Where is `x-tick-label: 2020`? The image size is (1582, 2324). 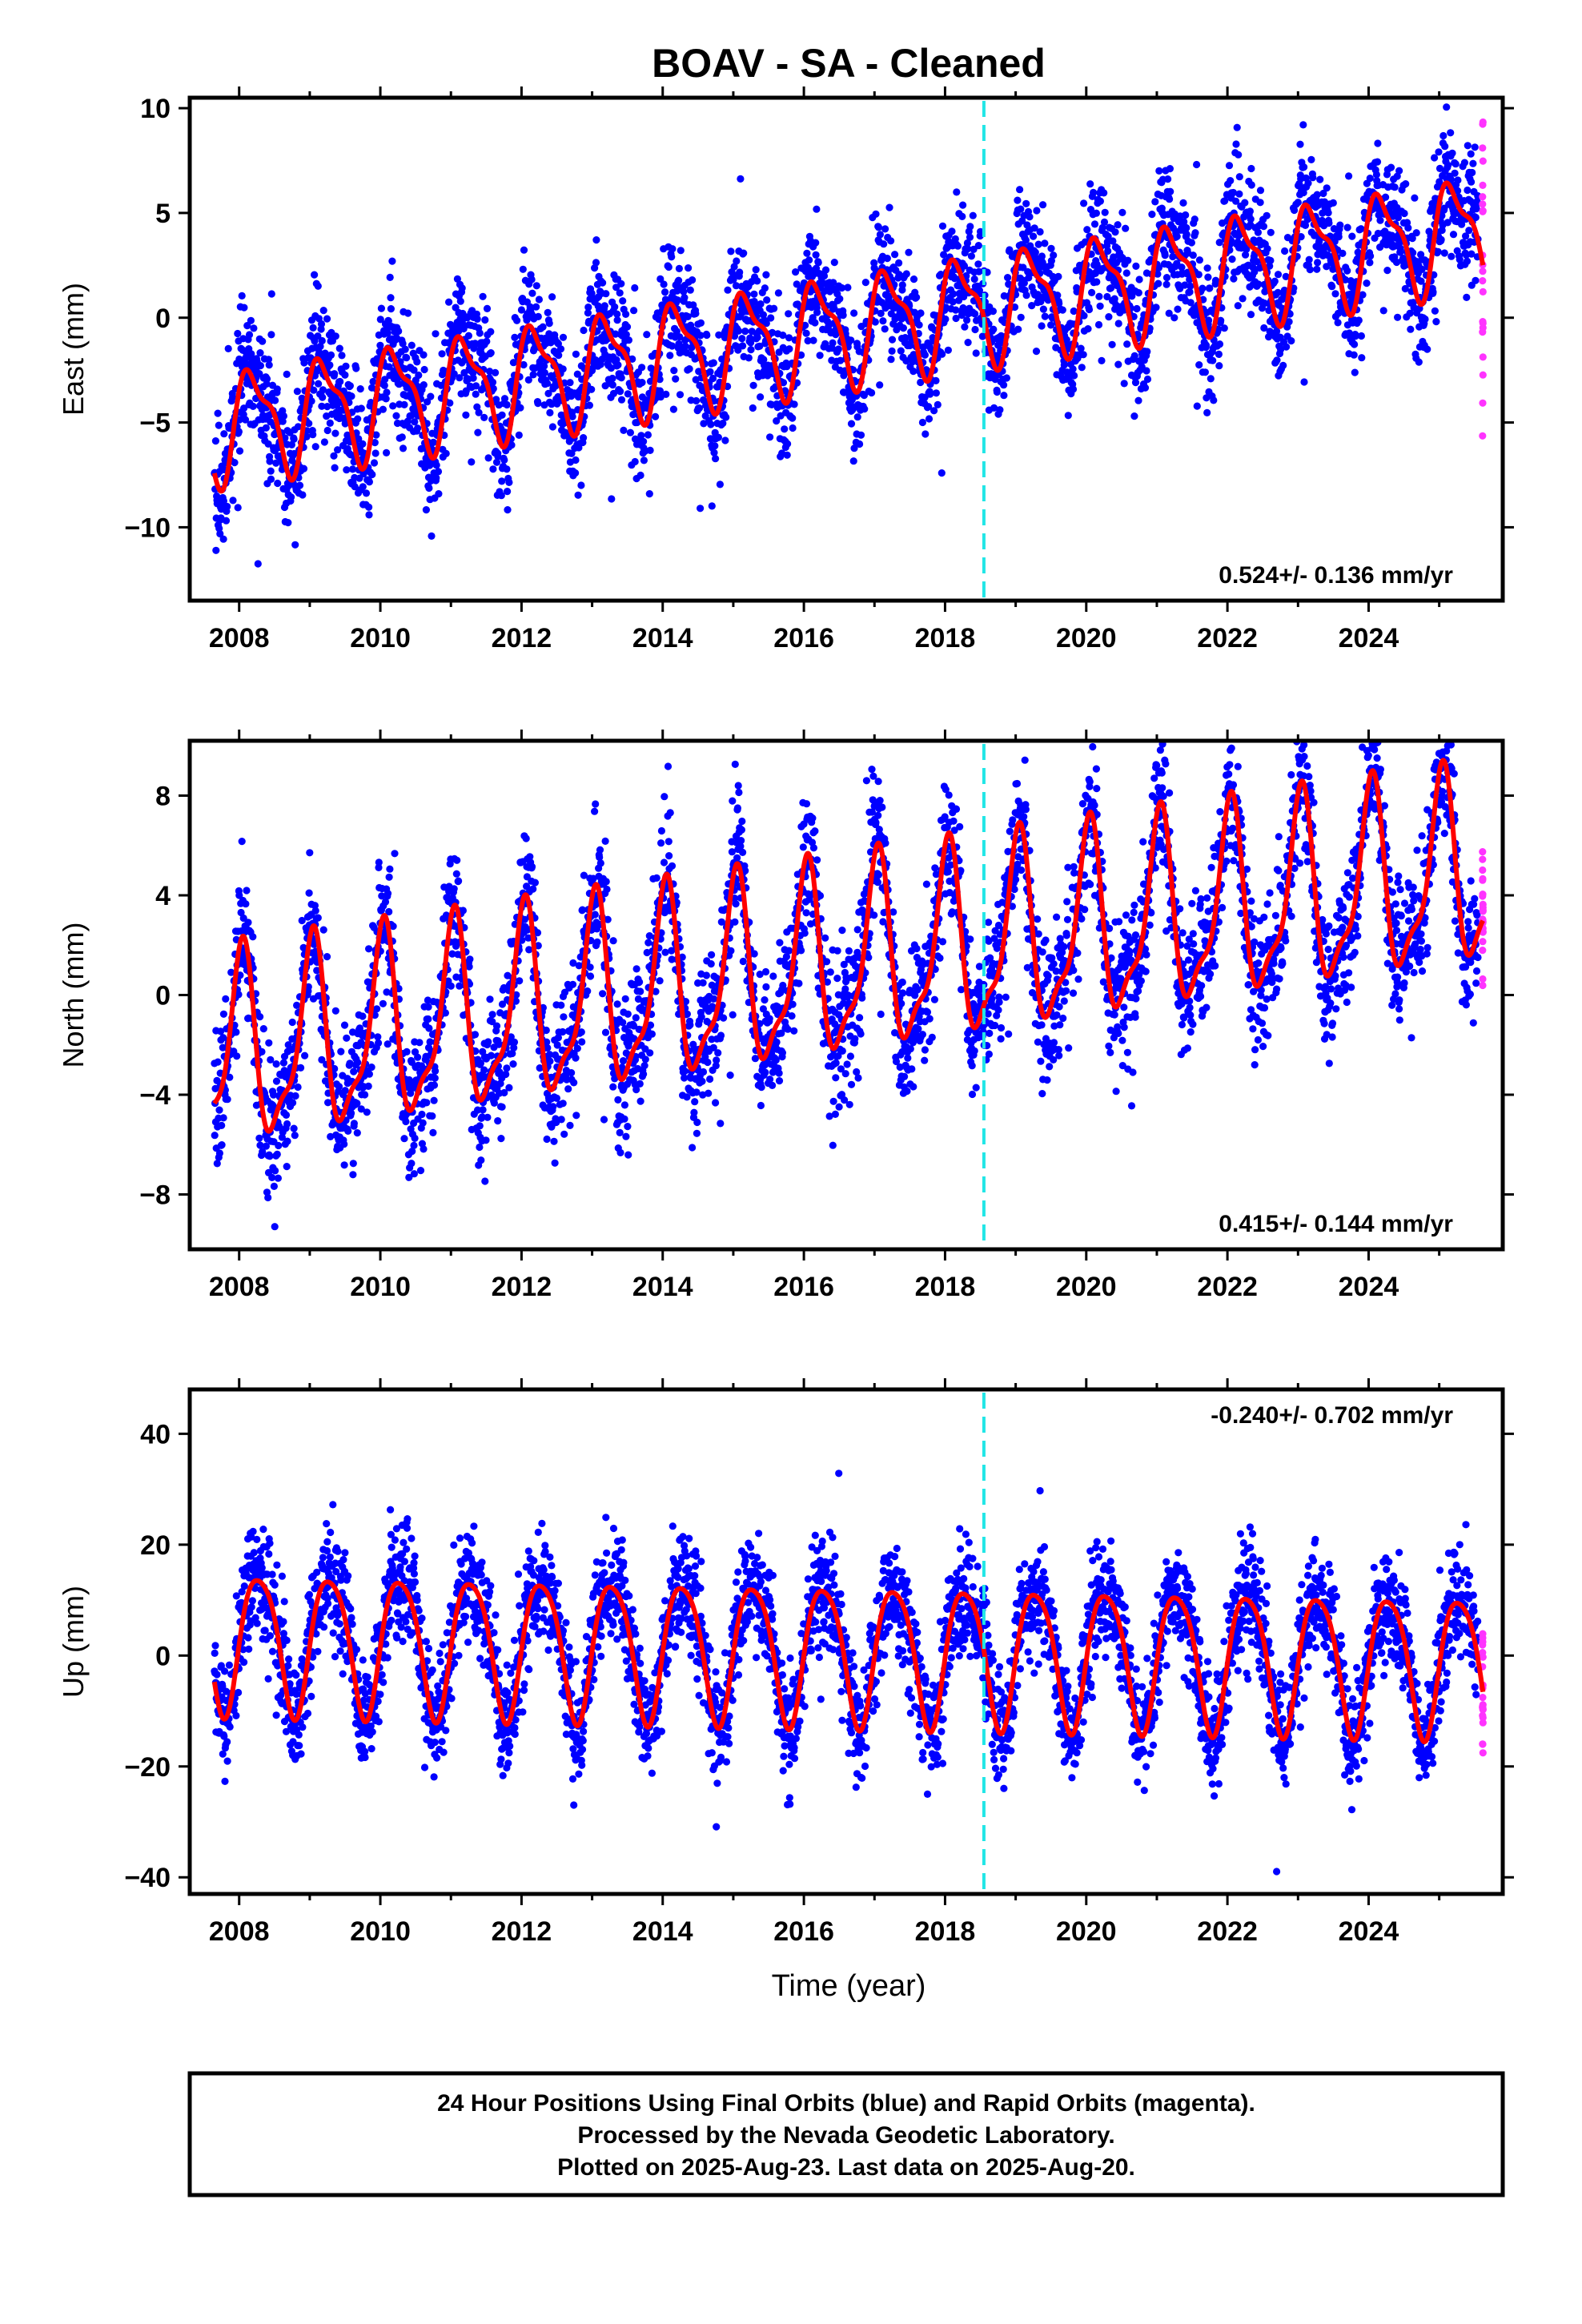 x-tick-label: 2020 is located at coordinates (1086, 638).